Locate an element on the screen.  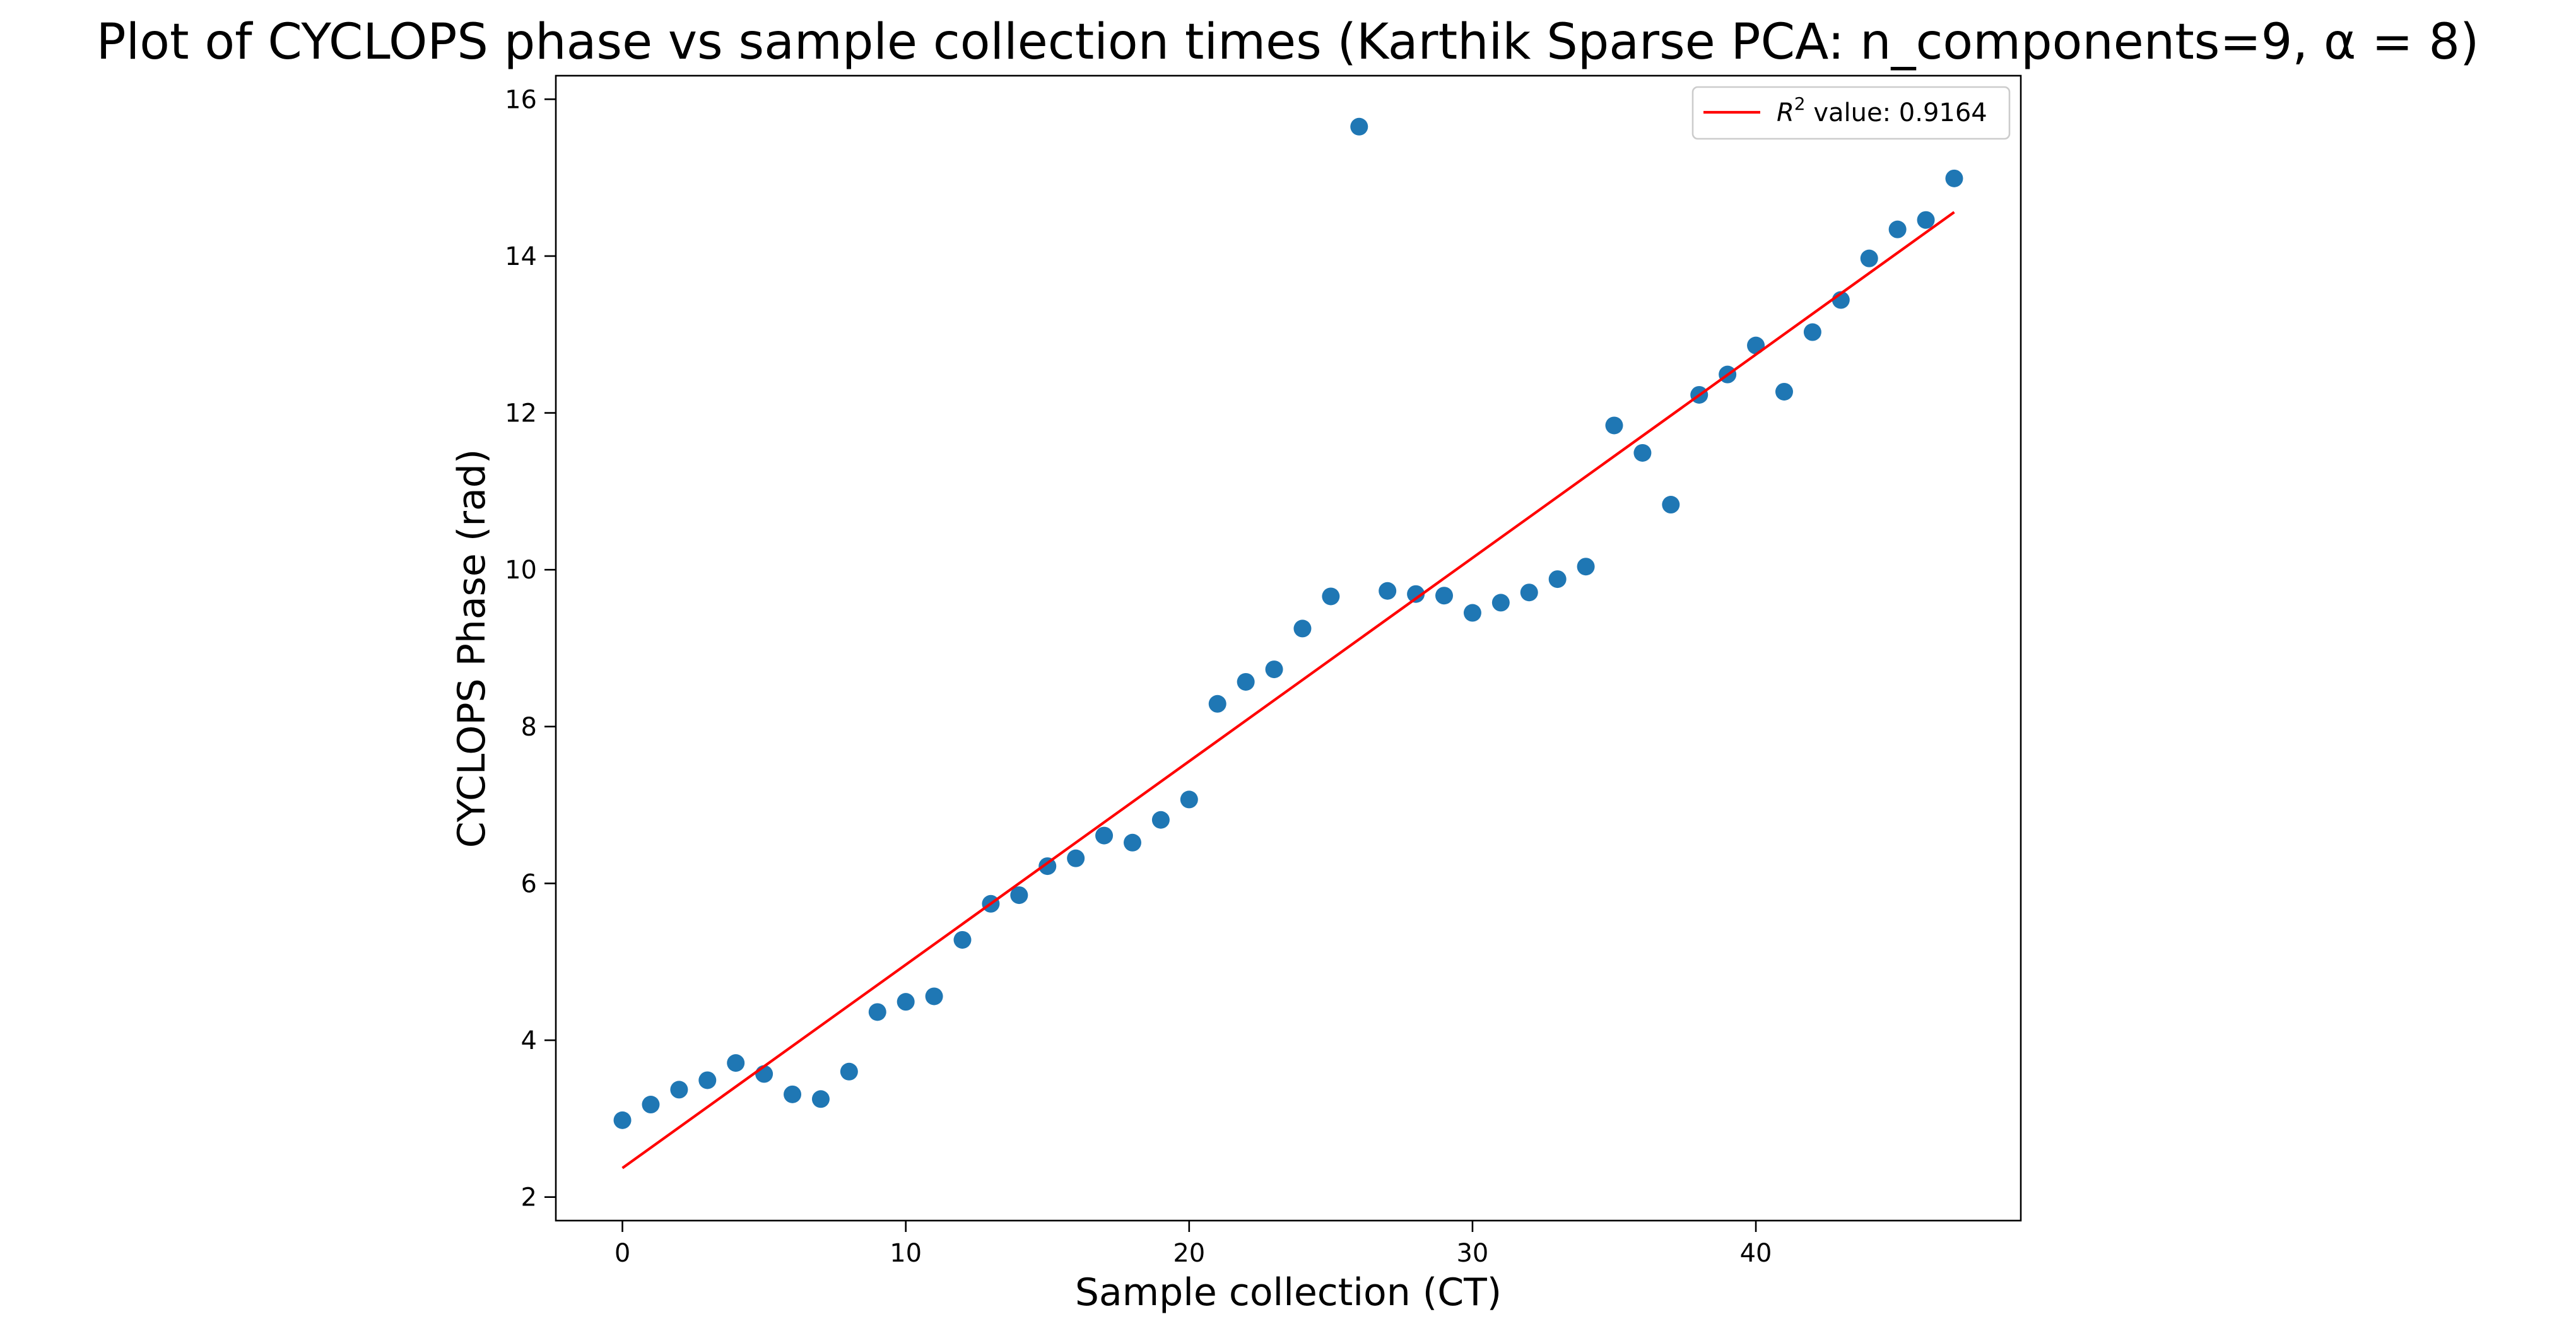
y-tick-label: 14 is located at coordinates (521, 256).